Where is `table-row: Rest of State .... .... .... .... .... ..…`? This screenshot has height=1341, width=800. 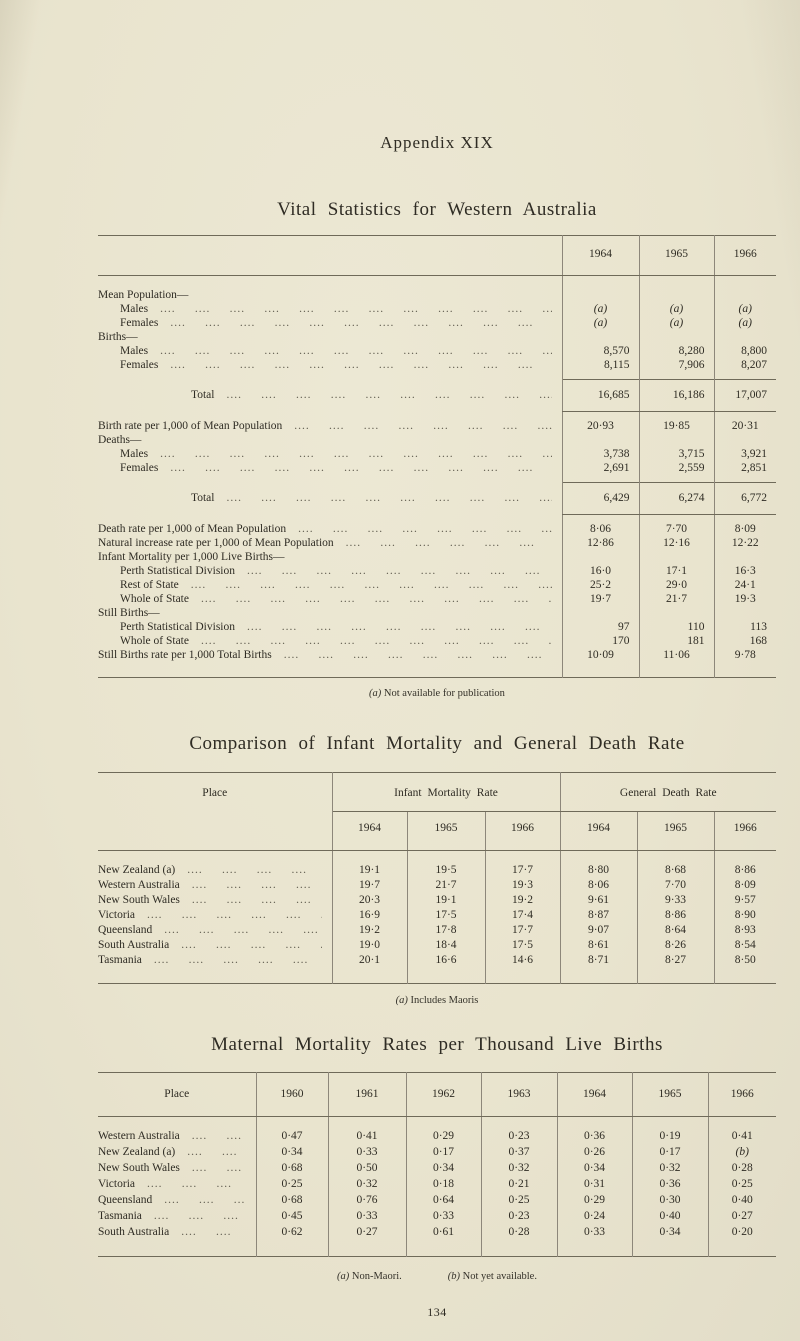
table-row: Rest of State .... .... .... .... .... ..… is located at coordinates (437, 585).